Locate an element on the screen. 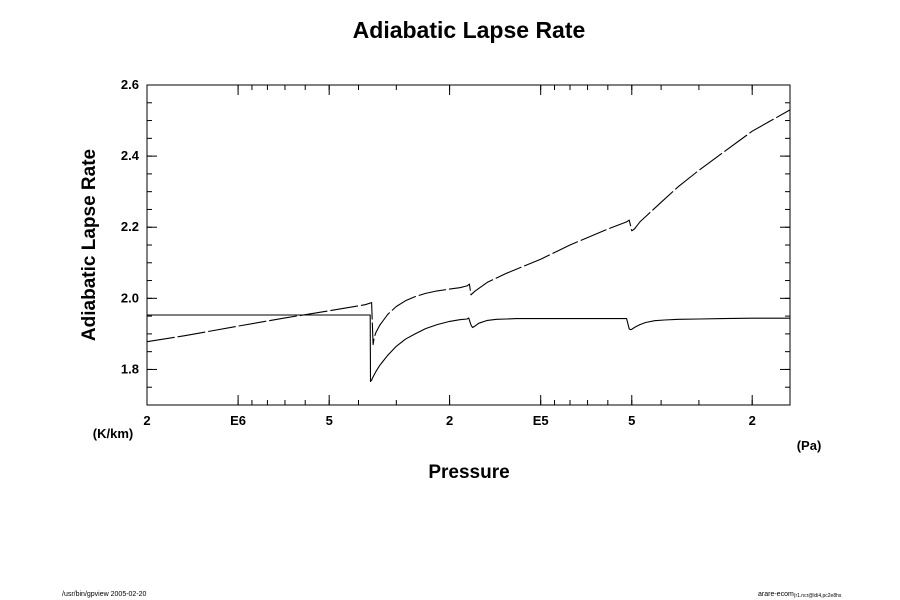  x-axis-title: Pressure is located at coordinates (468, 472).